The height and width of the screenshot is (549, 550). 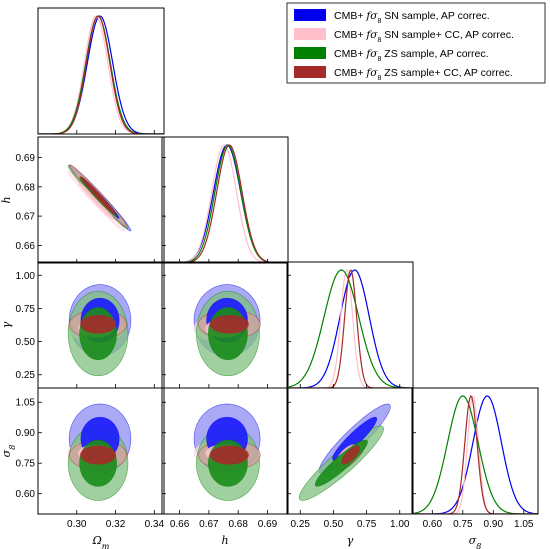 What do you see at coordinates (224, 540) in the screenshot?
I see `x-axis-label-h: h` at bounding box center [224, 540].